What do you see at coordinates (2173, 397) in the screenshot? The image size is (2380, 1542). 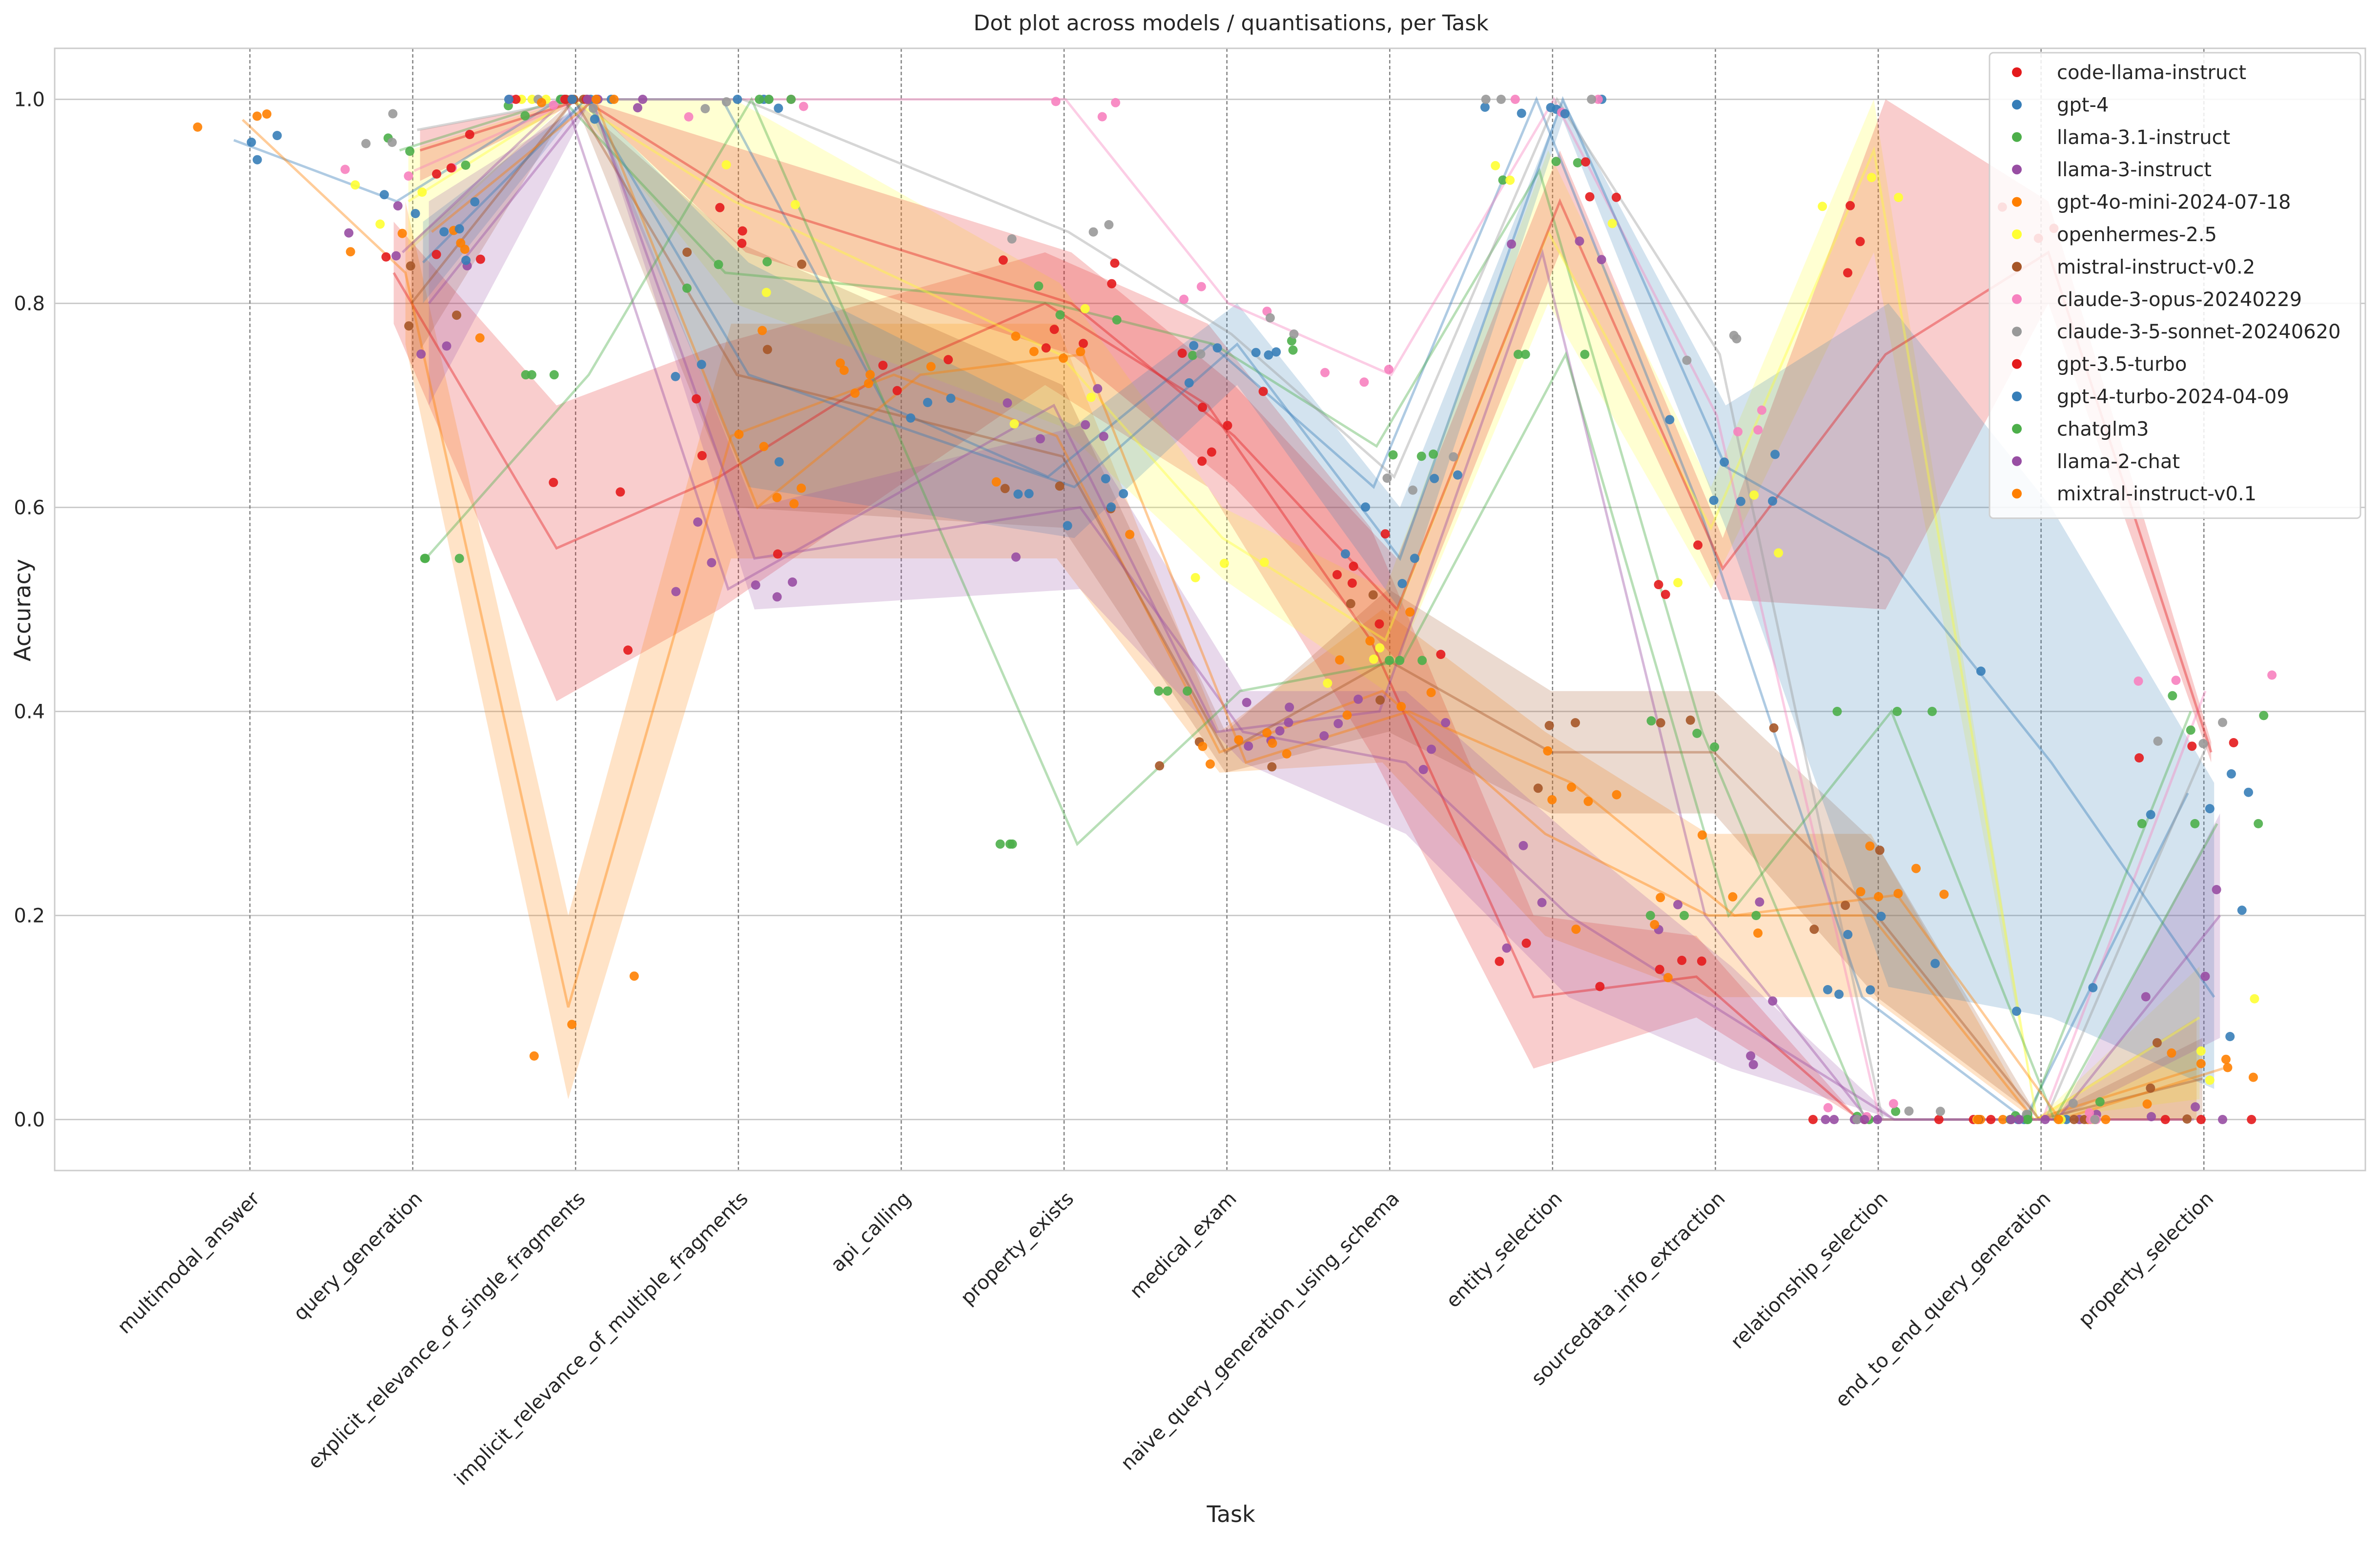 I see `legend-label: gpt-4-turbo-2024-04-09` at bounding box center [2173, 397].